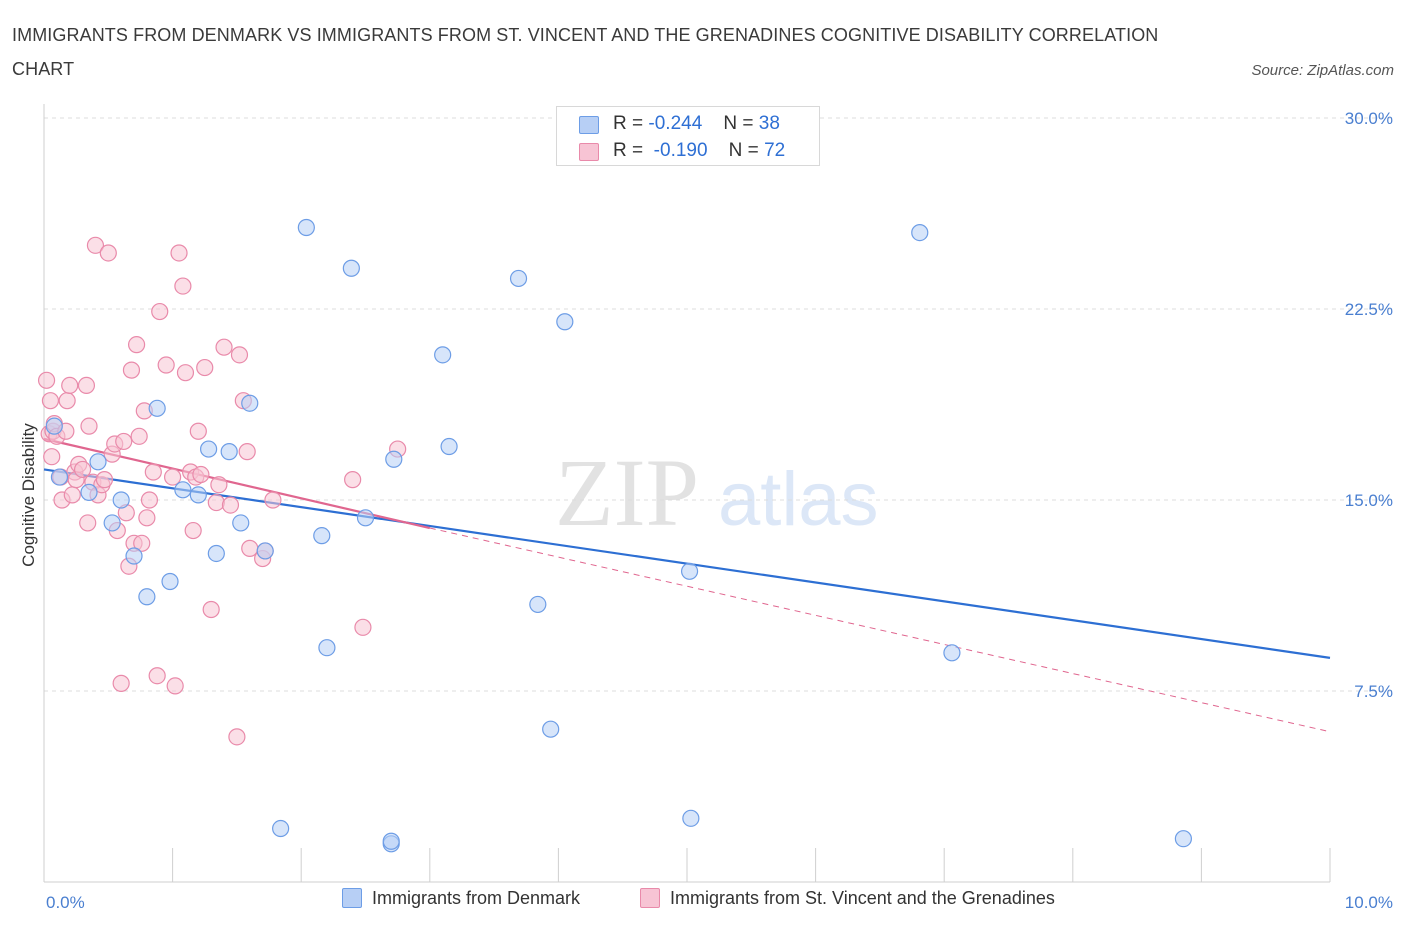  Describe the element at coordinates (775, 150) in the screenshot. I see `legend-n-value: 72` at that location.